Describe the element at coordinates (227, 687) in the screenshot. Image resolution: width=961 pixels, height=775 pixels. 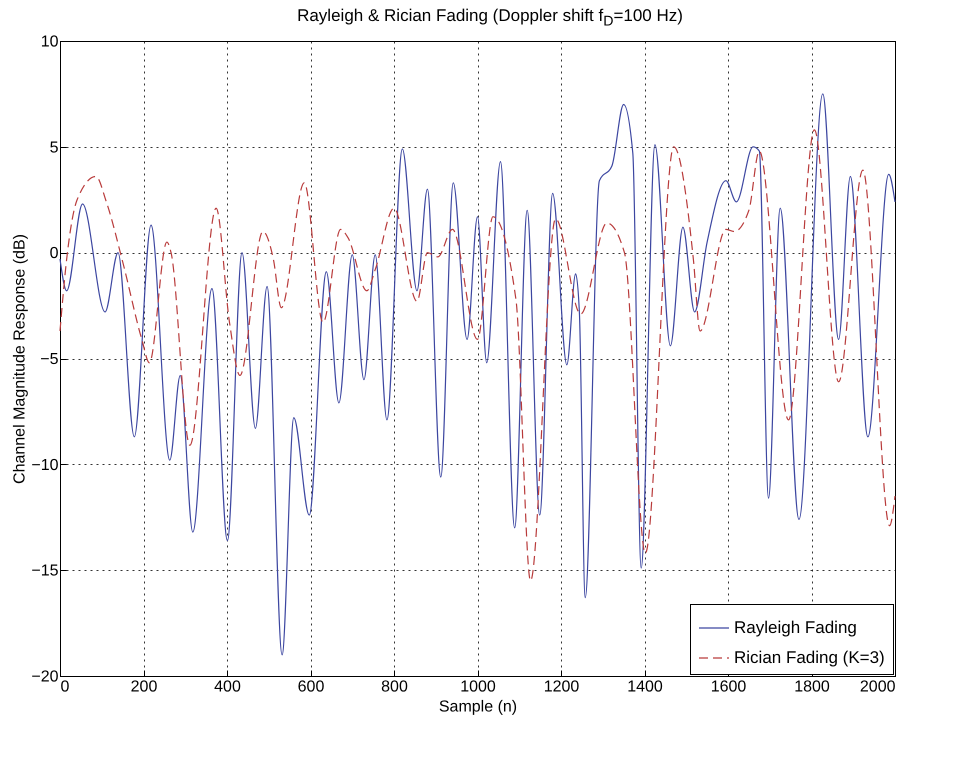
I see `x-tick-label: 400` at that location.